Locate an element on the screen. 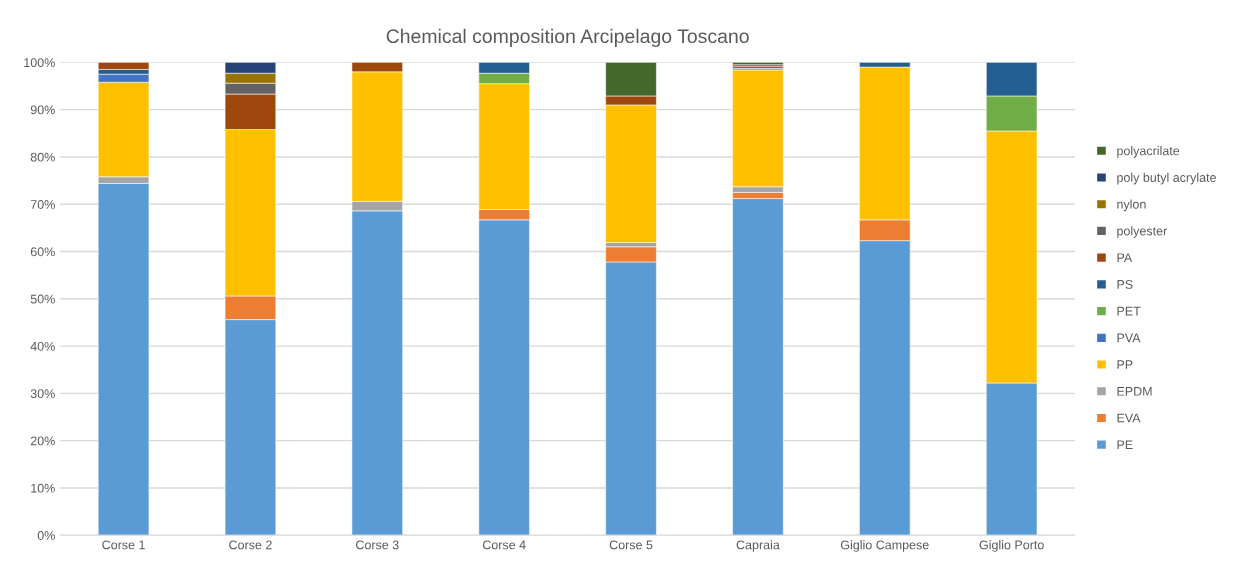 The height and width of the screenshot is (567, 1253). legend-label: polyacrilate is located at coordinates (1148, 152).